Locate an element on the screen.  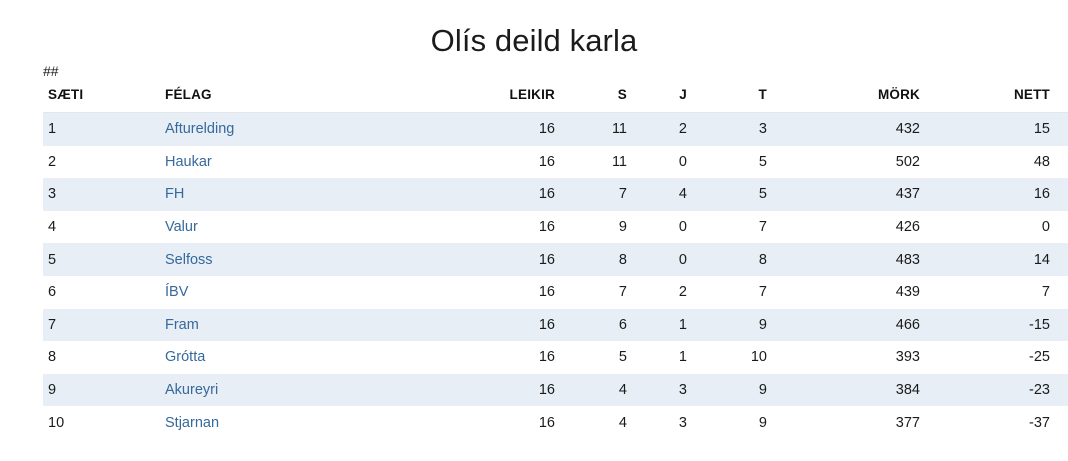
table-row: 4Valur16907426018 is located at coordinates (555, 227).